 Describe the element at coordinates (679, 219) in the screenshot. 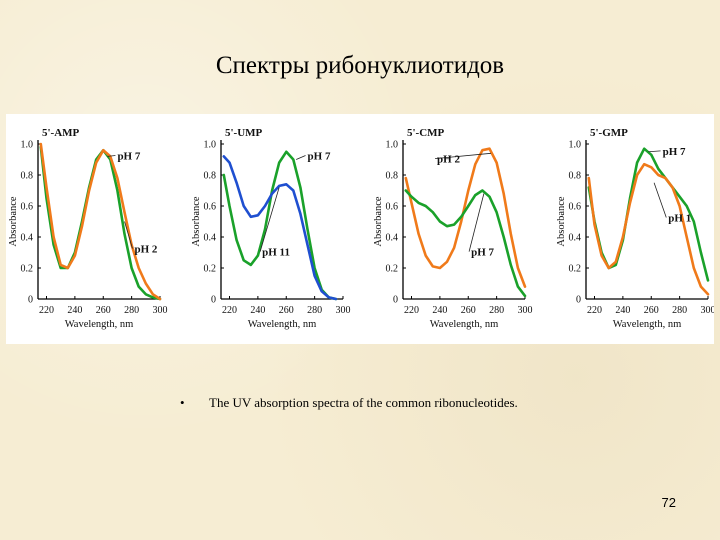

I see `series-label: pH 1` at that location.